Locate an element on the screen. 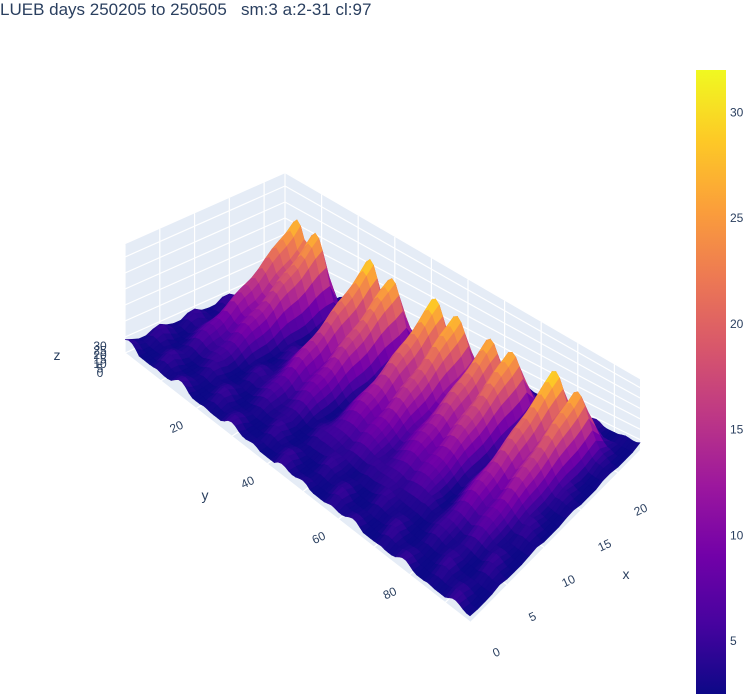  y-tick-label: 80 is located at coordinates (390, 593).